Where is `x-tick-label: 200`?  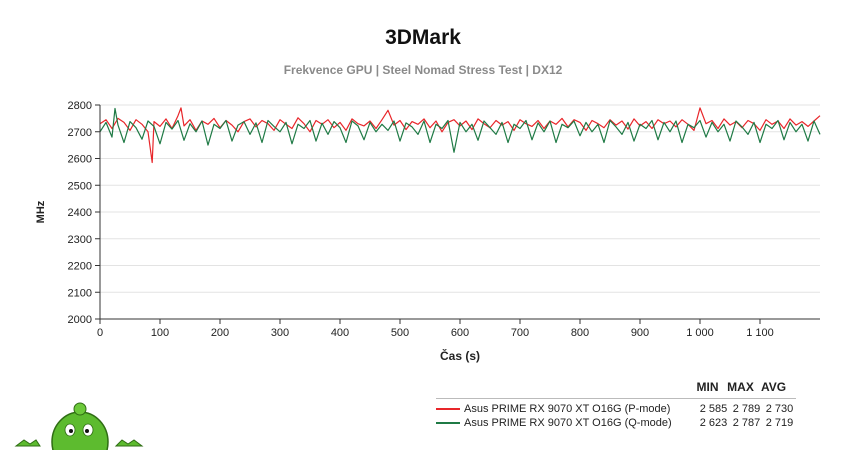 x-tick-label: 200 is located at coordinates (220, 333).